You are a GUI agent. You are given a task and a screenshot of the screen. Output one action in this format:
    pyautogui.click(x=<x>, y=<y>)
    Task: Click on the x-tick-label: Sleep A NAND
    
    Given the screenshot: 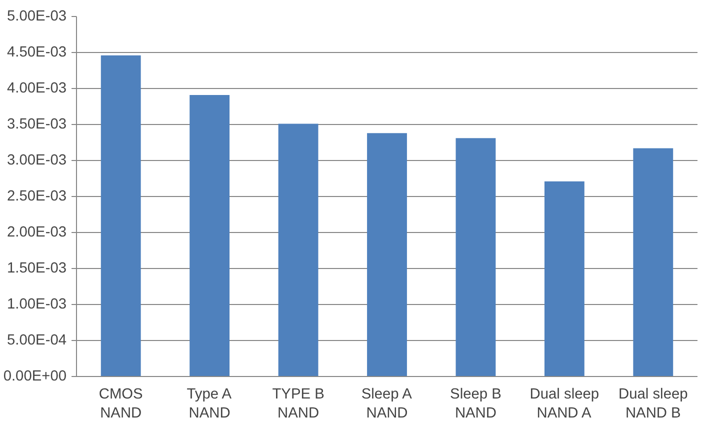 What is the action you would take?
    pyautogui.click(x=386, y=404)
    